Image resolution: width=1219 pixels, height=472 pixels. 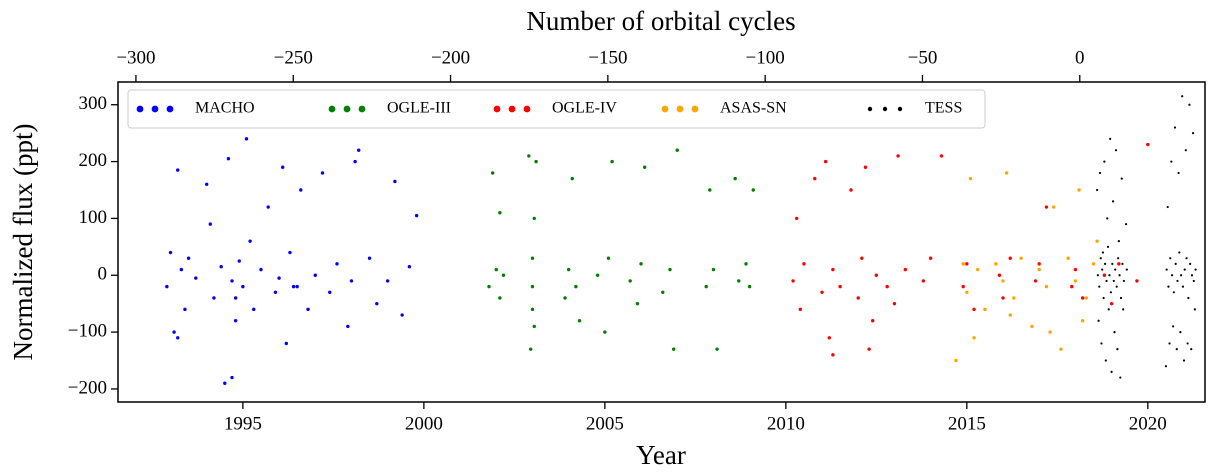 What do you see at coordinates (661, 455) in the screenshot?
I see `x-axis-label: Year` at bounding box center [661, 455].